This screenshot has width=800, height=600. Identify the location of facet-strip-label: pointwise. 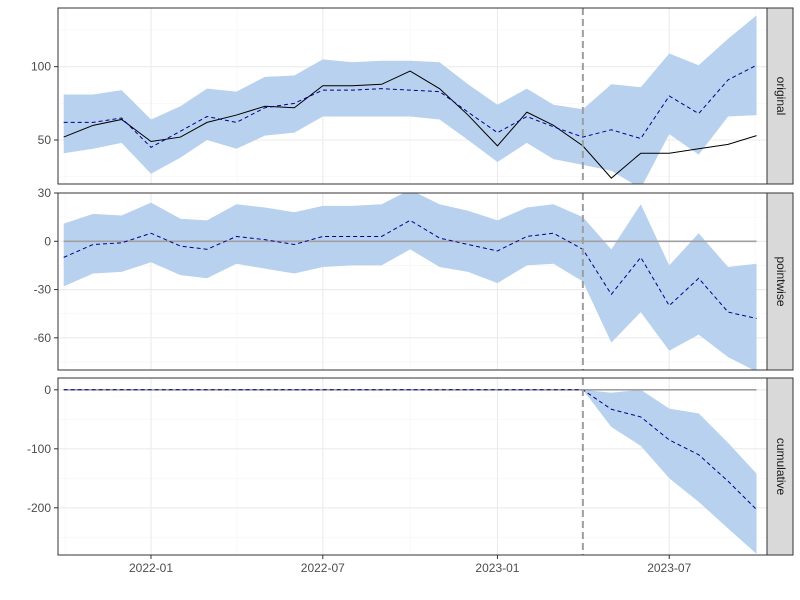
(781, 281).